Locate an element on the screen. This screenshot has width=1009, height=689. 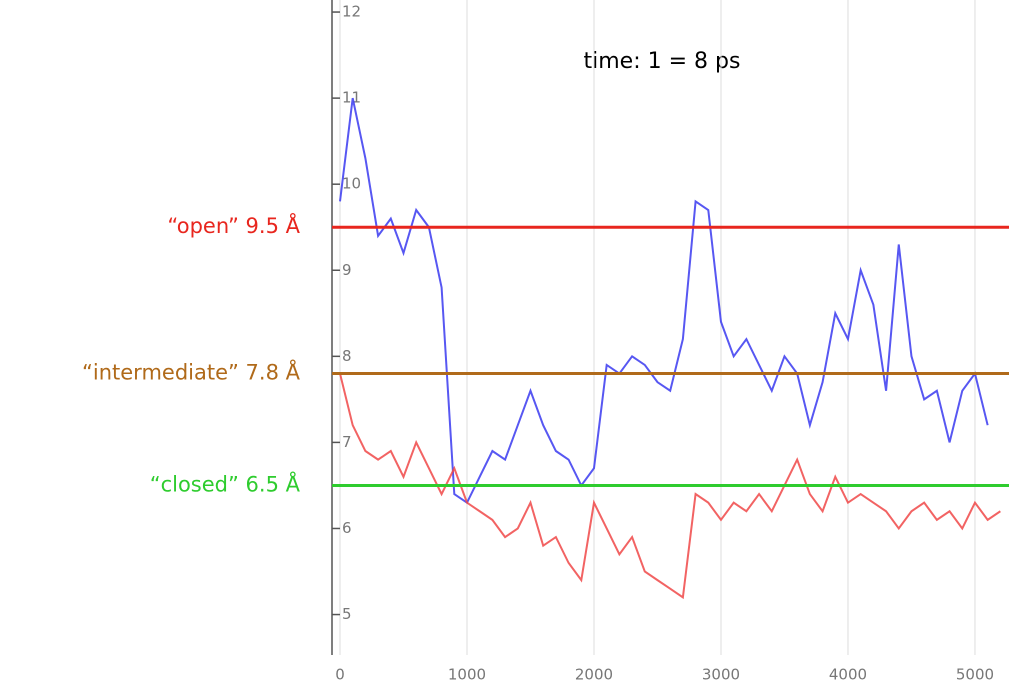
annotation: time: 1 = 8 ps is located at coordinates (662, 61).